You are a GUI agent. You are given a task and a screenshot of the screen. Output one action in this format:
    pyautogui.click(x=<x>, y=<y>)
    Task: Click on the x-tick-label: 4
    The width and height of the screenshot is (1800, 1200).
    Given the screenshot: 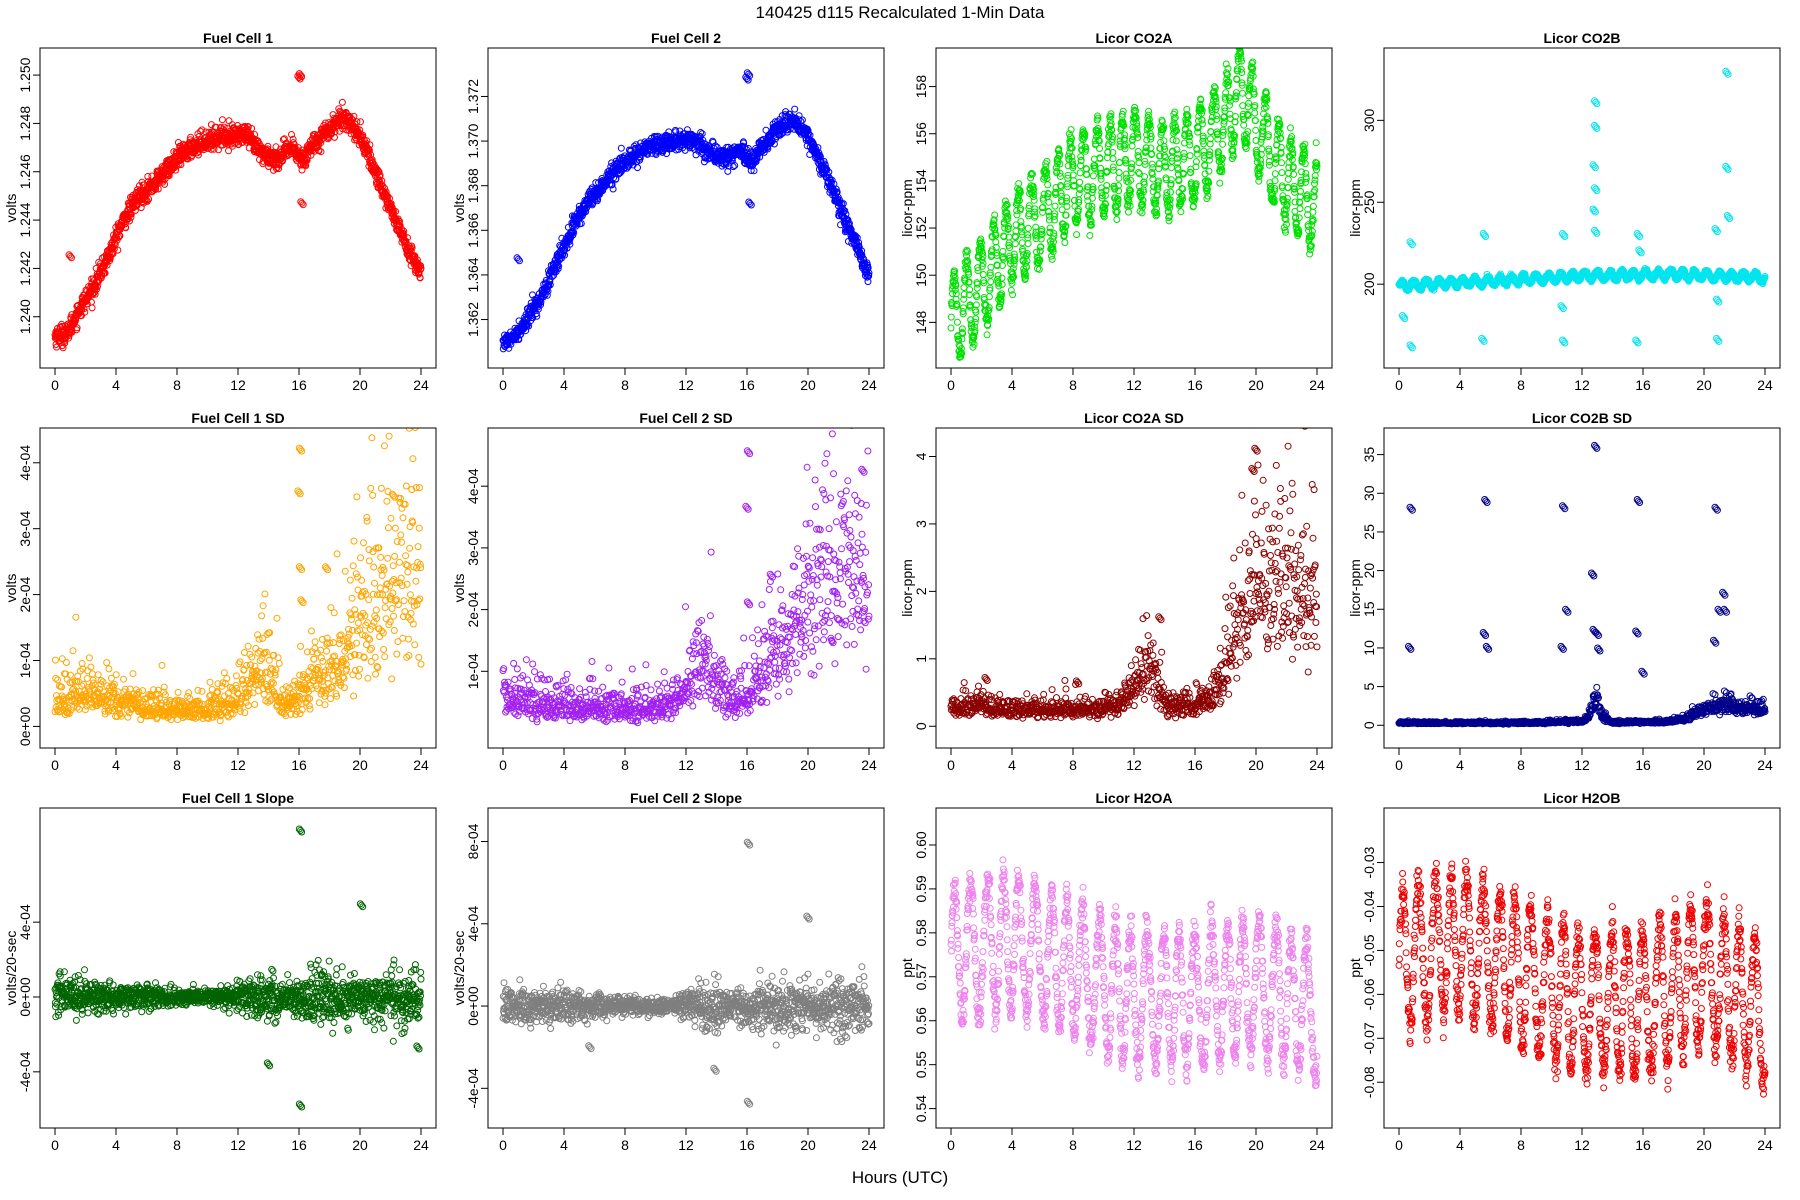 What is the action you would take?
    pyautogui.click(x=1012, y=385)
    